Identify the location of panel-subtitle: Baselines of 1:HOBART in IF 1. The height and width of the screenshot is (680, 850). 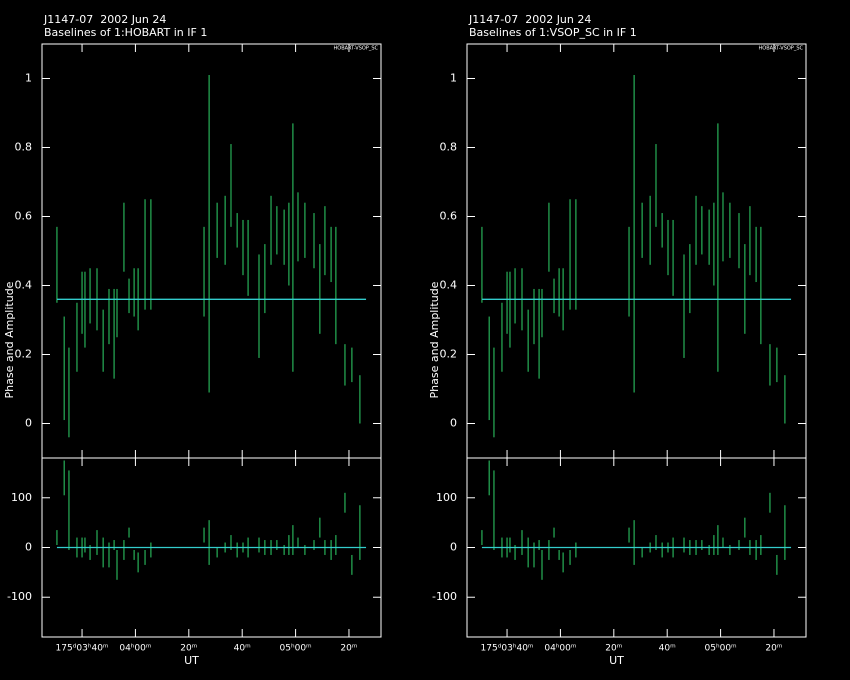
(125, 32).